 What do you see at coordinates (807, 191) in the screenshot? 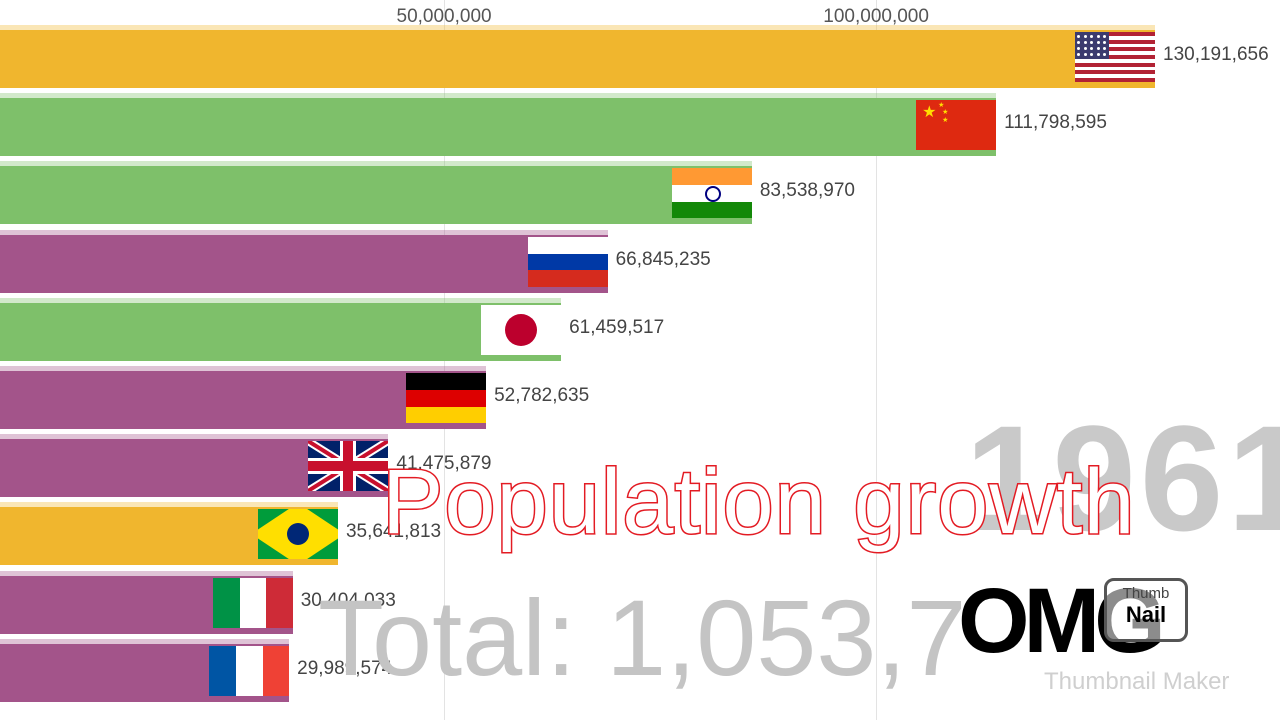
I see `value-label: 83,538,970` at bounding box center [807, 191].